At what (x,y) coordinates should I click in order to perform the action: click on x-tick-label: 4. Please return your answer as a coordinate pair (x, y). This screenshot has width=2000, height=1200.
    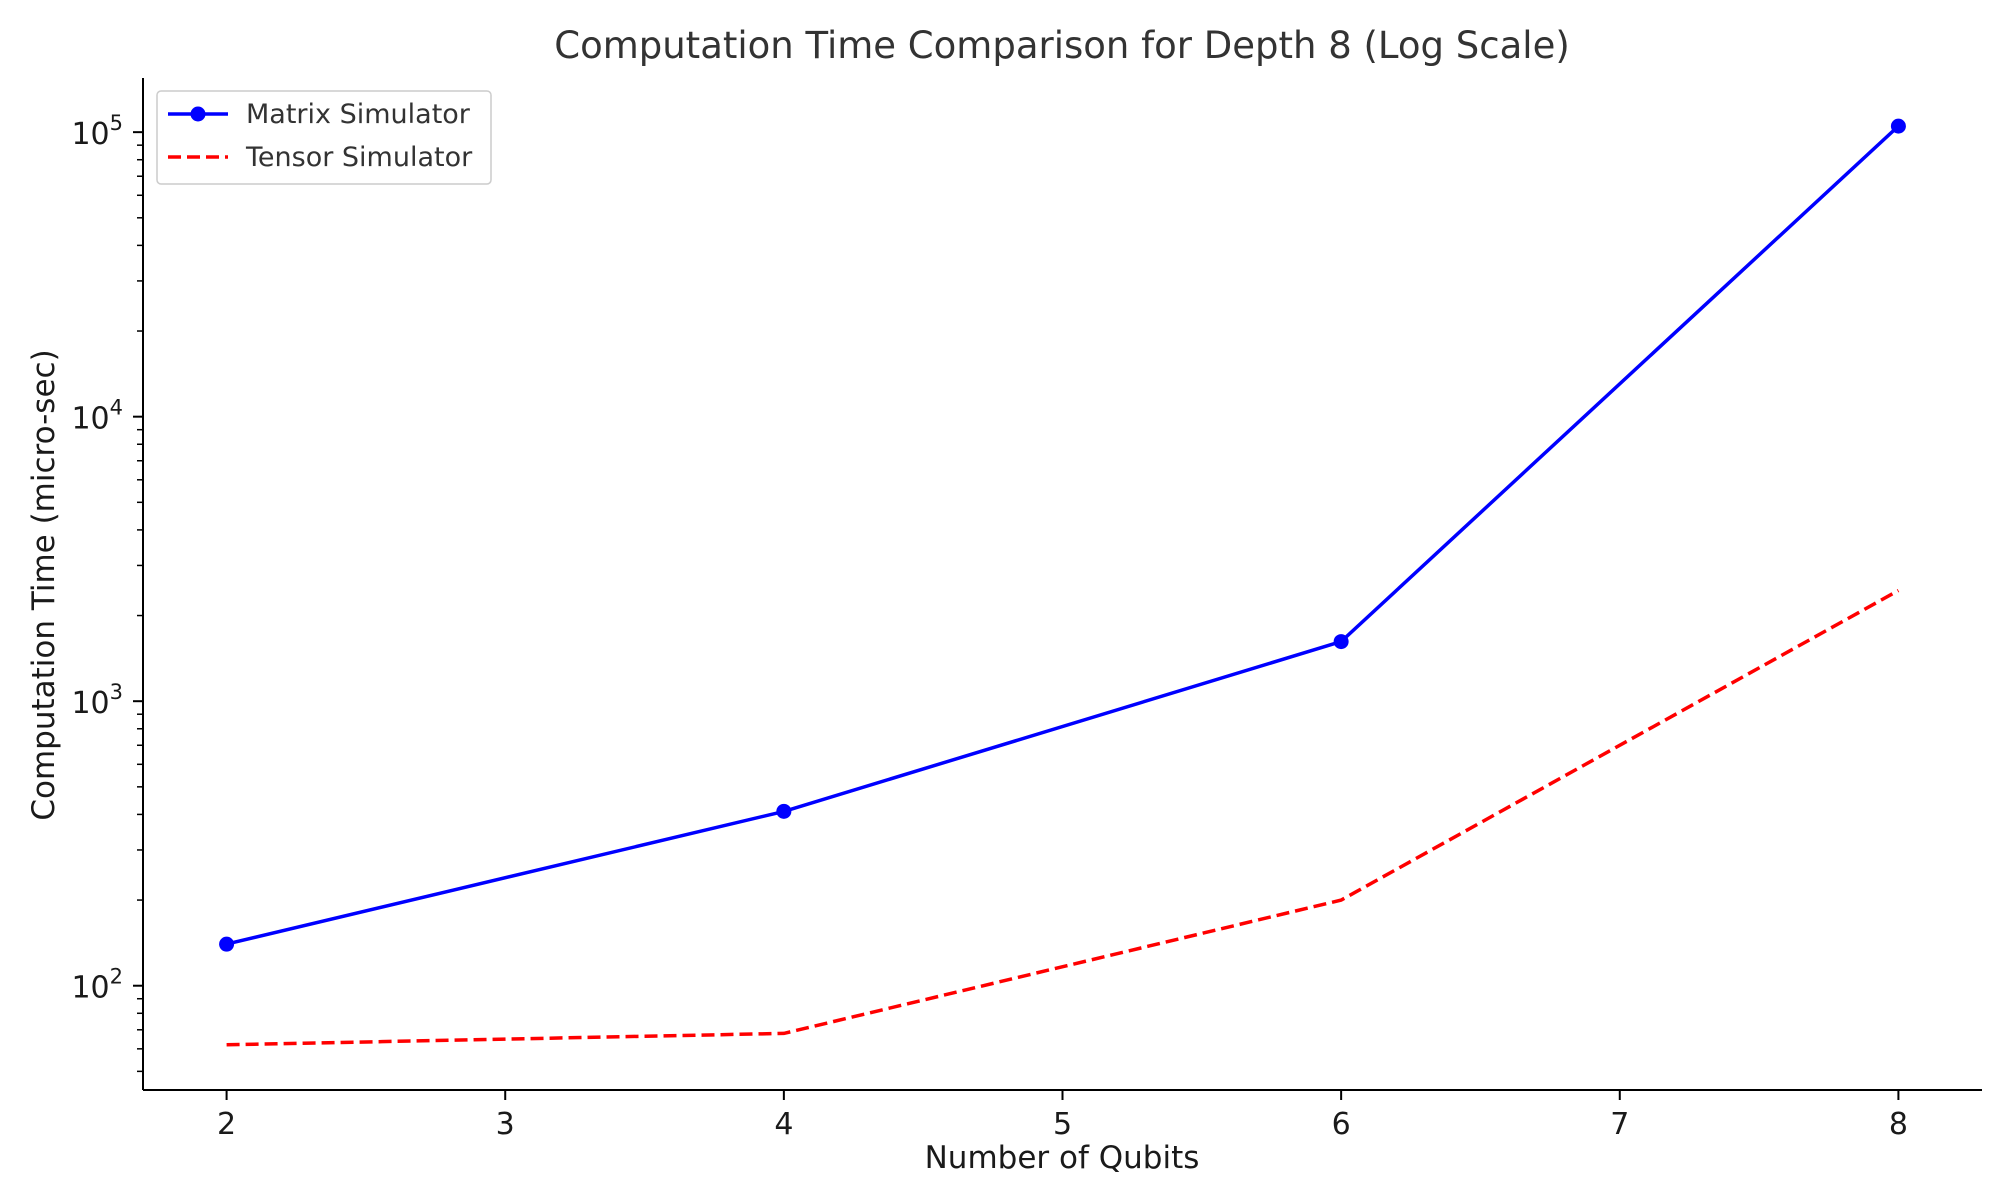
    Looking at the image, I should click on (783, 1124).